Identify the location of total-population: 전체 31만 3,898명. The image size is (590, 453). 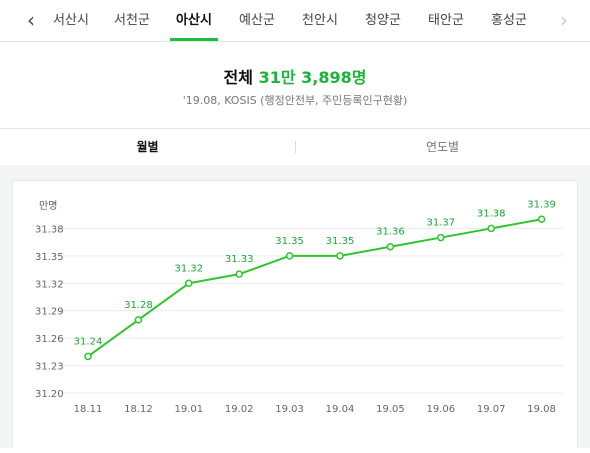
(295, 76).